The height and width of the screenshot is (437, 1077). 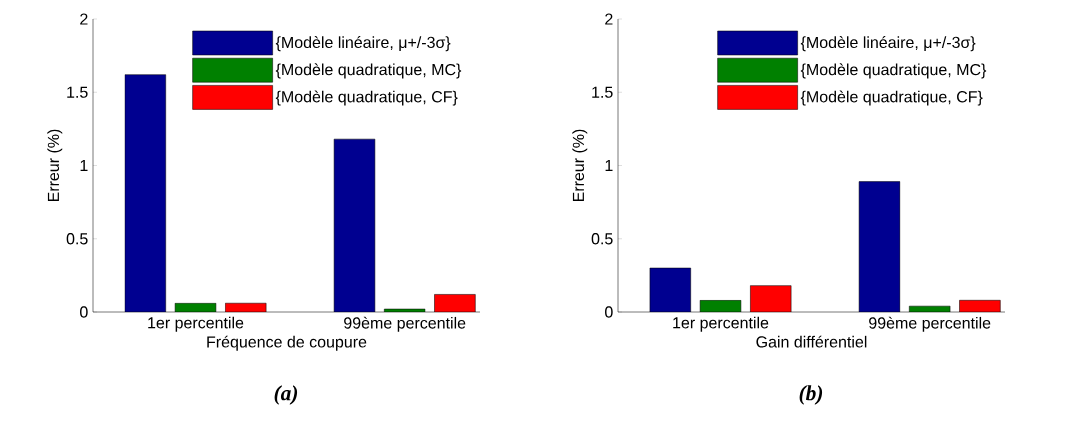 I want to click on x-axis-title: Fréquence de coupure, so click(x=287, y=343).